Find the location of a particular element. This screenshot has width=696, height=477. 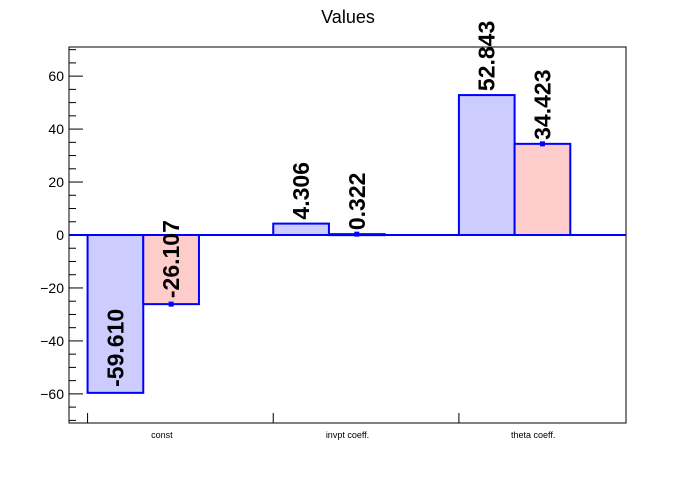

x-category-label: invpt coeff. is located at coordinates (347, 435).